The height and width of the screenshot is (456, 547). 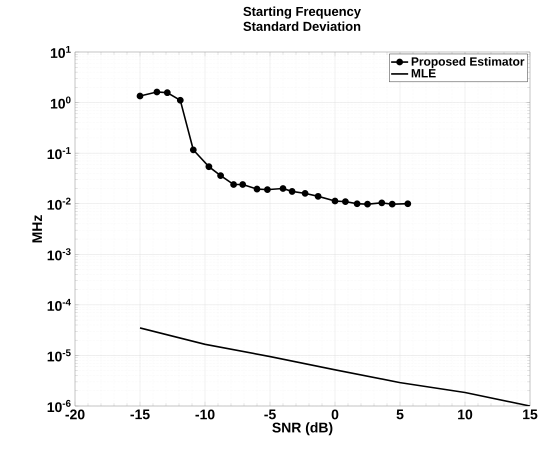 I want to click on line-series, so click(x=334, y=366).